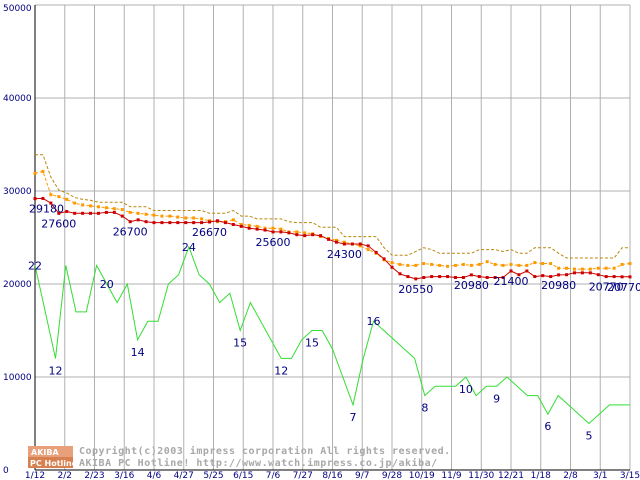  Describe the element at coordinates (392, 475) in the screenshot. I see `x-tick-label: 9/28` at that location.